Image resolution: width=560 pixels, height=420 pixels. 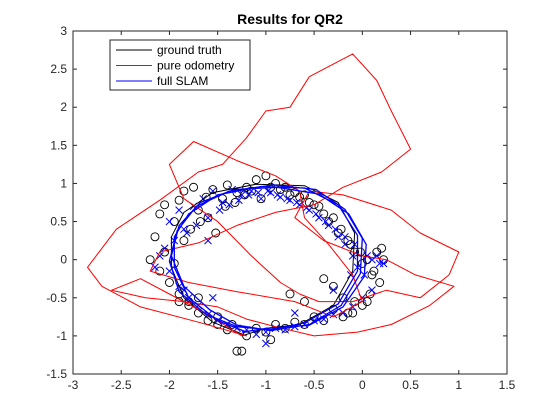 What do you see at coordinates (314, 385) in the screenshot?
I see `x-tick-label: -0.5` at bounding box center [314, 385].